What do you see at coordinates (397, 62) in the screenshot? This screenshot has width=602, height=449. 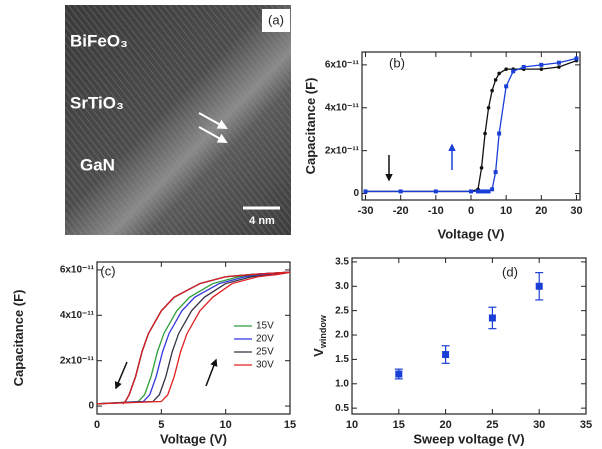 I see `panel-label: (b)` at bounding box center [397, 62].